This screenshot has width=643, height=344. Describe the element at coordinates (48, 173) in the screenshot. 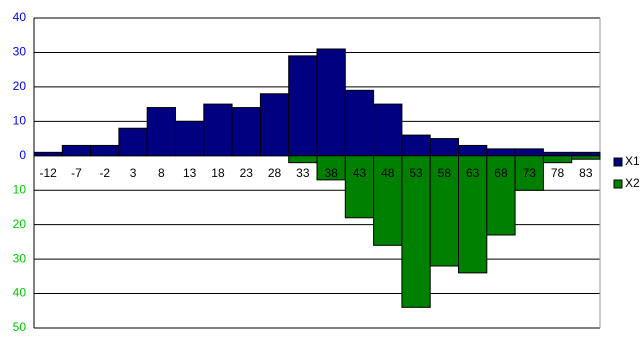

I see `x-tick-label: -12` at that location.